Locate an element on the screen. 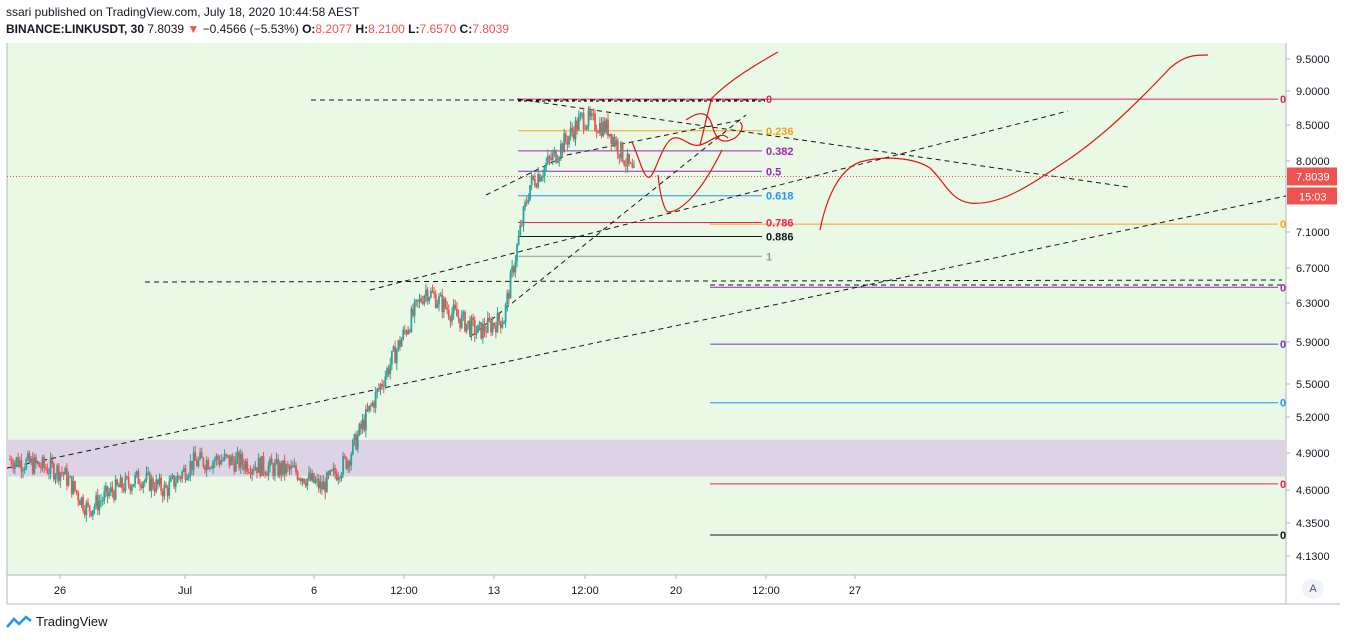 This screenshot has height=640, width=1348. high-label: H: is located at coordinates (362, 29).